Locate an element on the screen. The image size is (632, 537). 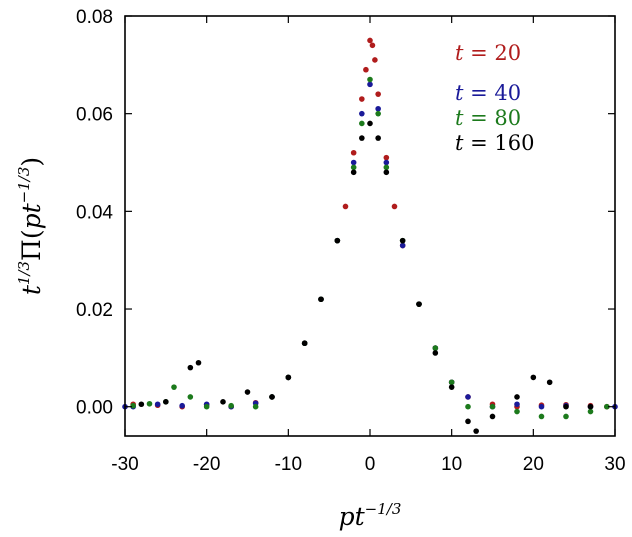
legend-entry-t40: t = 40 is located at coordinates (488, 93).